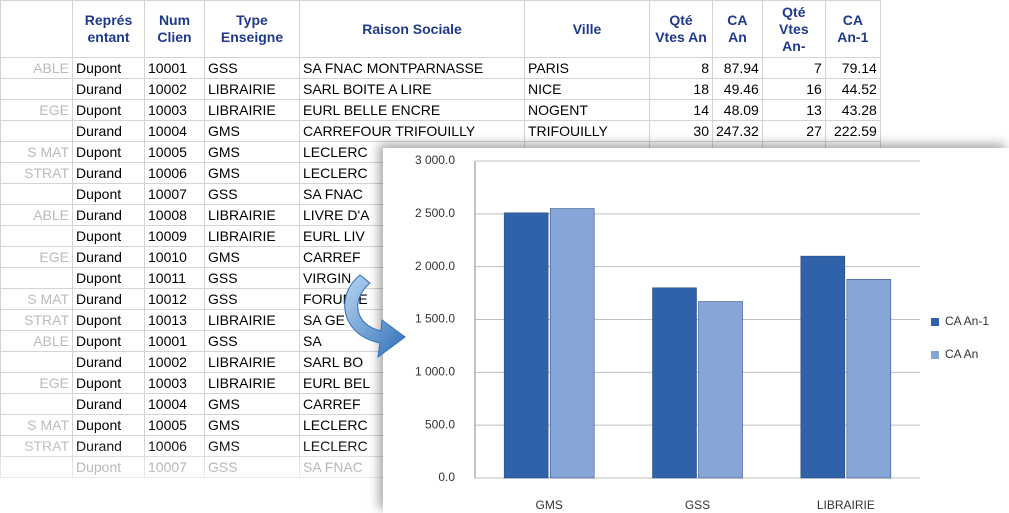 This screenshot has height=513, width=1009. I want to click on table-cell: TRIFOUILLY, so click(587, 131).